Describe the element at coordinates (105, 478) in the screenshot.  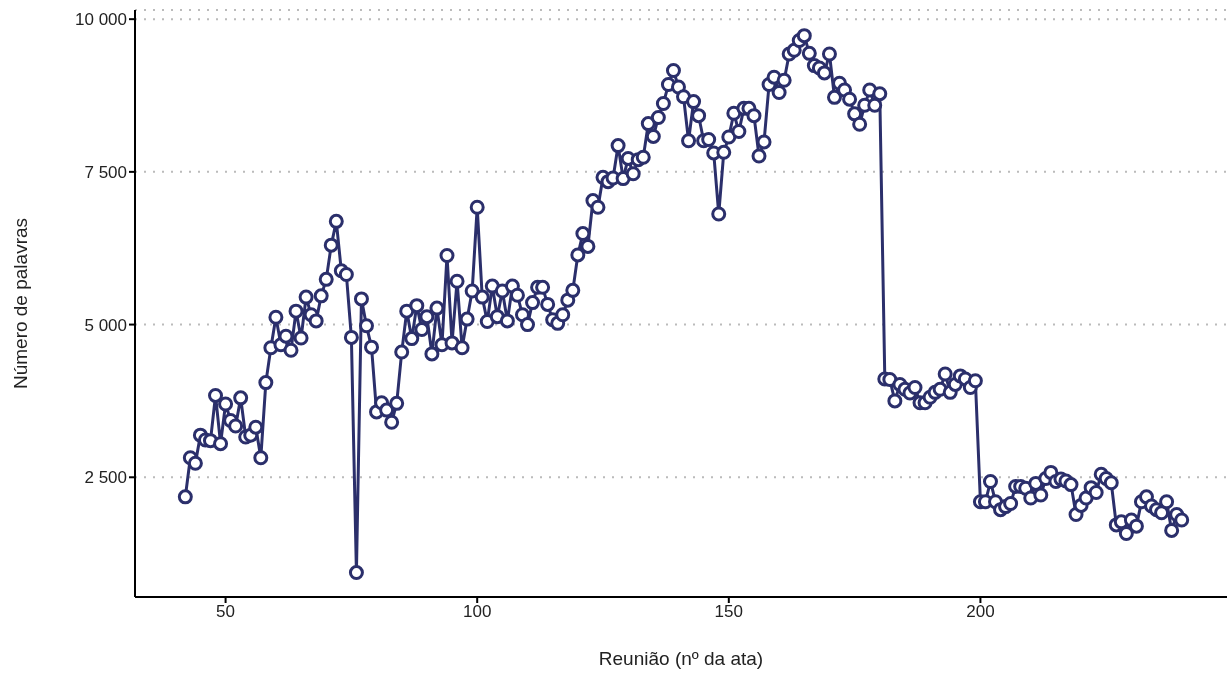
I see `y-tick-label: 2 500` at that location.